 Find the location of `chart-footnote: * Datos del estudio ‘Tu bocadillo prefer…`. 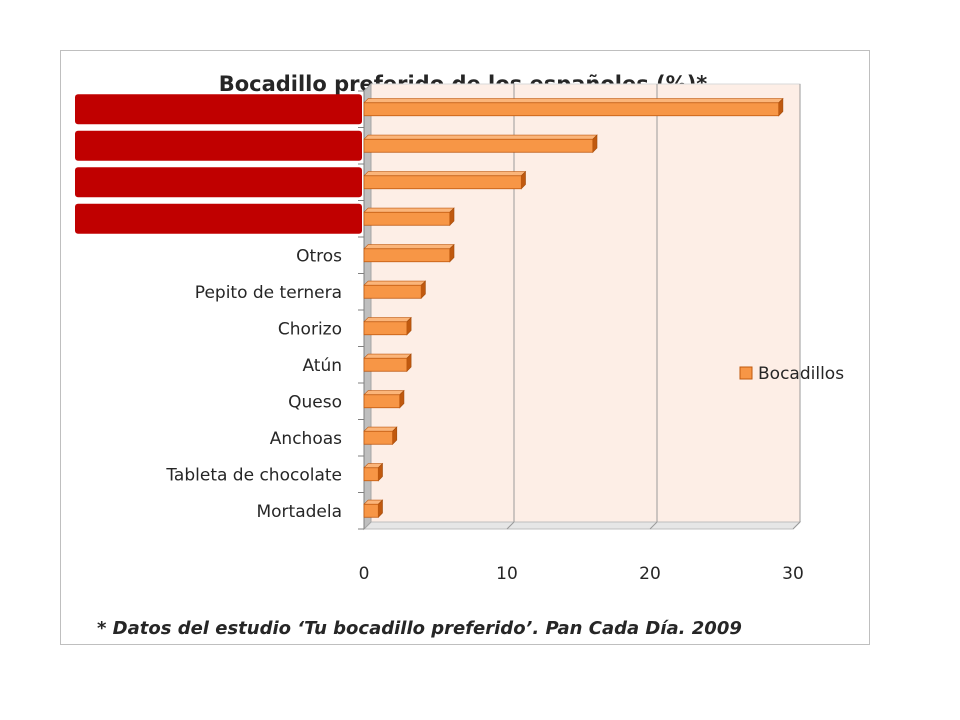

chart-footnote: * Datos del estudio ‘Tu bocadillo prefer… is located at coordinates (419, 628).